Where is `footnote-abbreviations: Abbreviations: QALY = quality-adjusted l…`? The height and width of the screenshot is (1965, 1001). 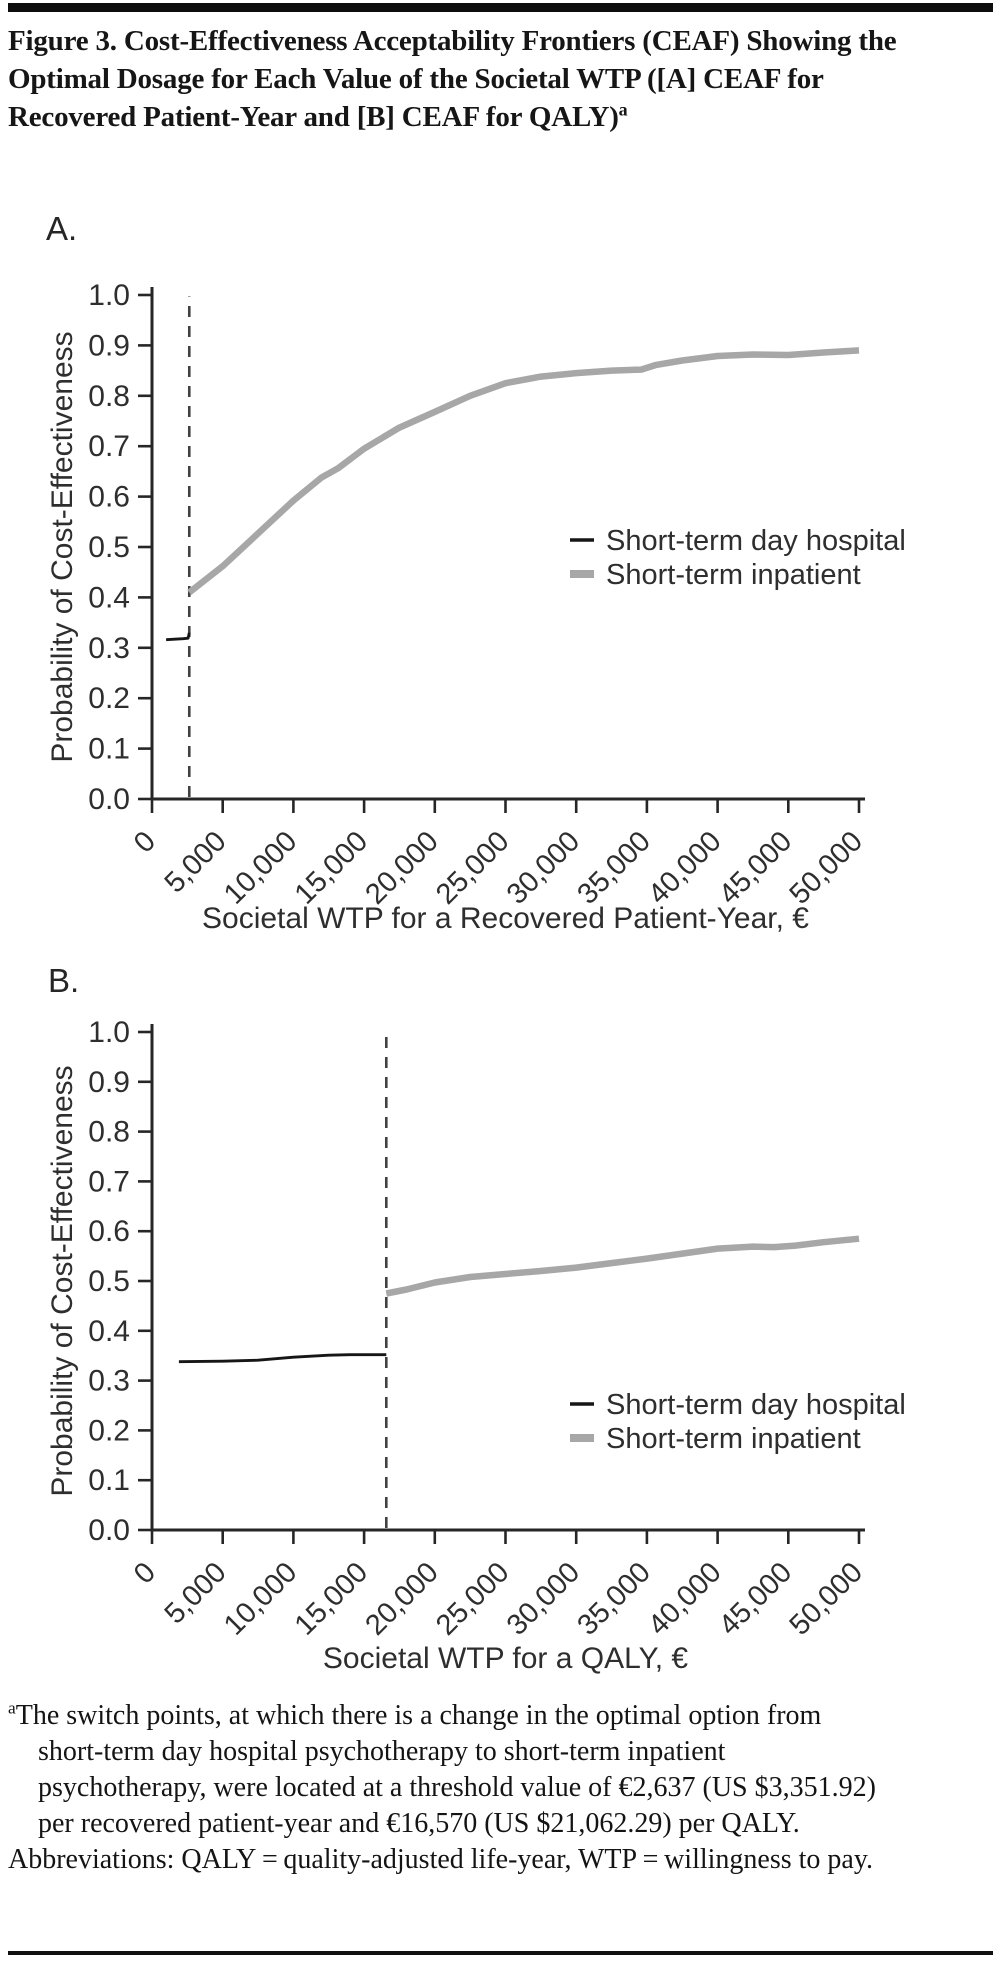
footnote-abbreviations: Abbreviations: QALY = quality-adjusted l… is located at coordinates (441, 1859).